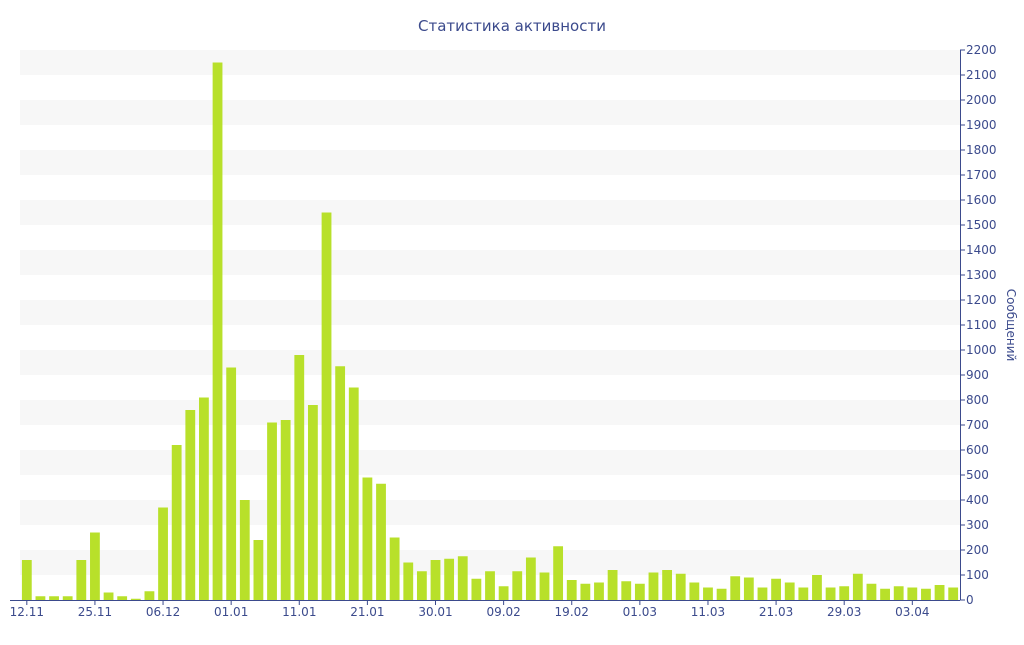 The image size is (1024, 645). I want to click on y-tick-label: 1600, so click(981, 200).